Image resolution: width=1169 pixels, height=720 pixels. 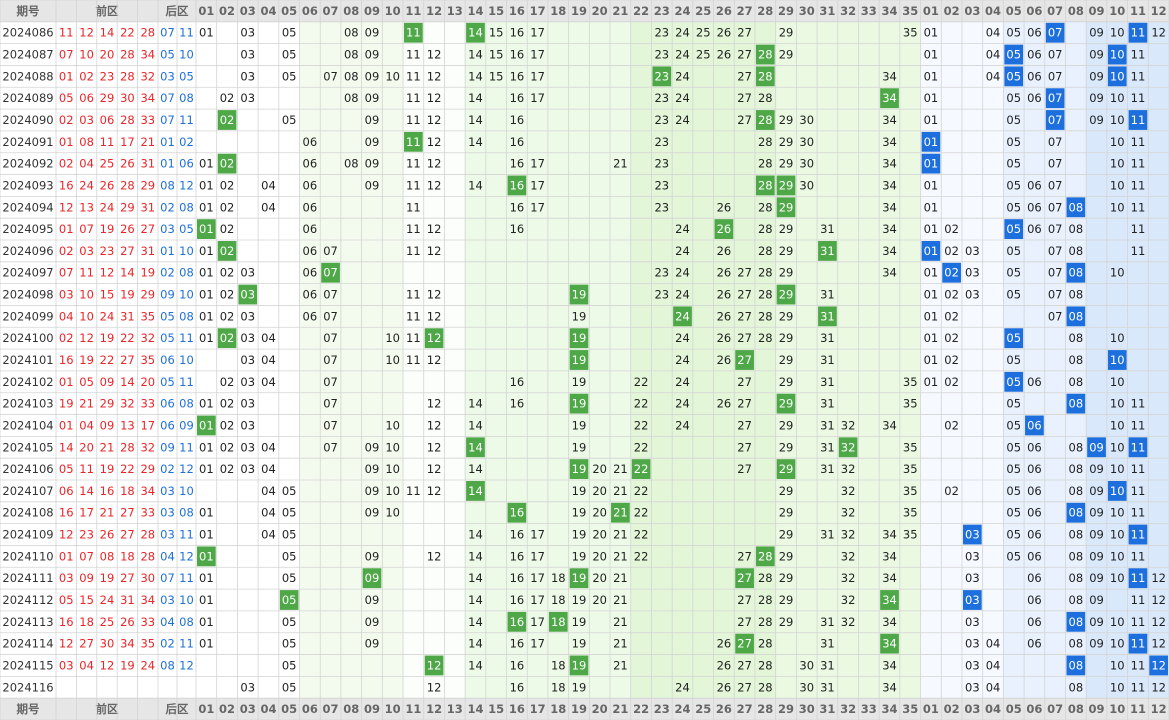 I want to click on front-number: 14, so click(x=127, y=382).